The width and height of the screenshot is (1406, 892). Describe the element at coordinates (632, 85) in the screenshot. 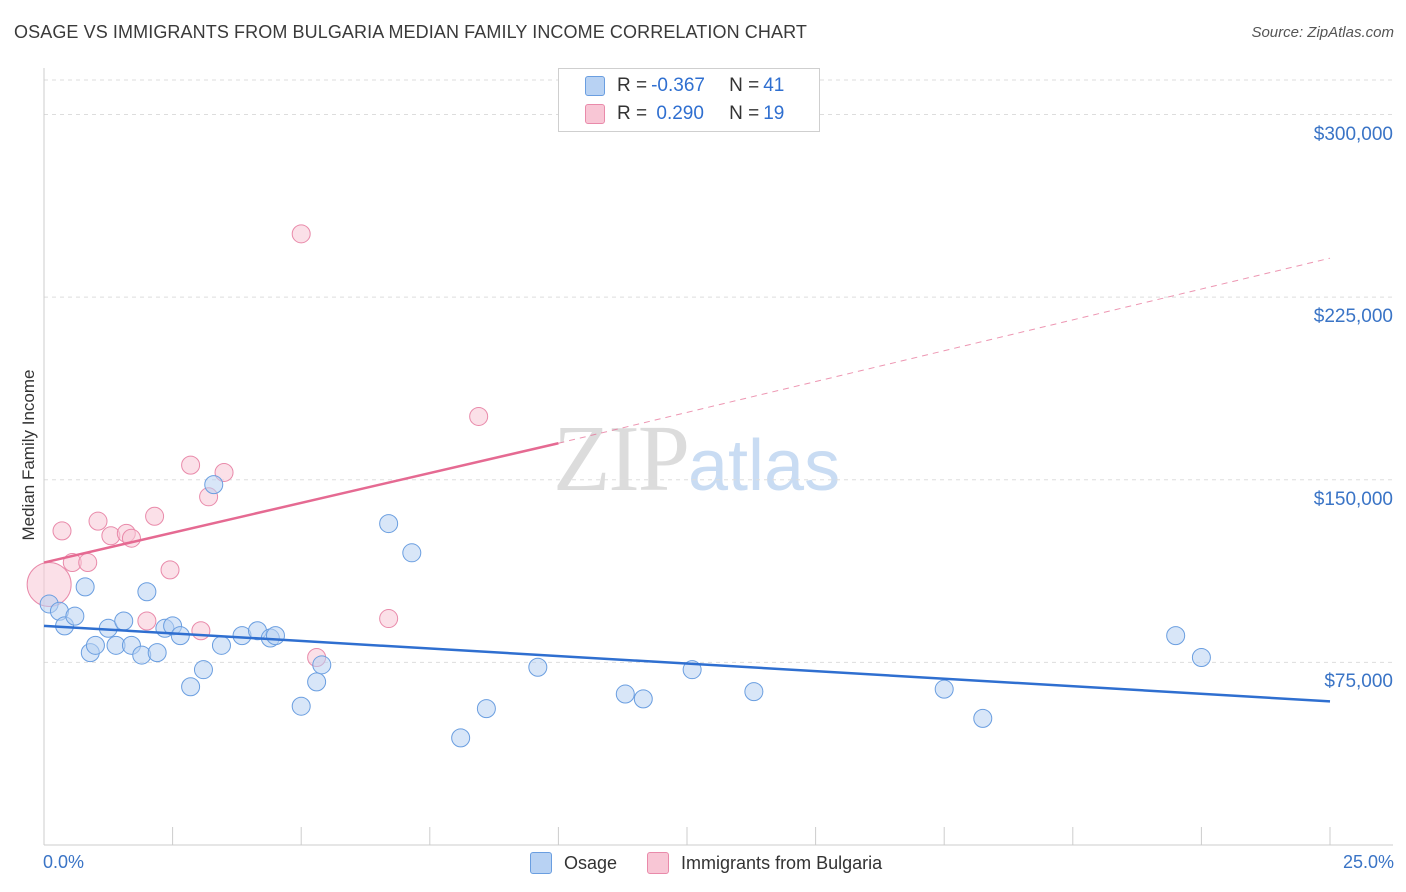

I see `osage-r-label: R =` at that location.